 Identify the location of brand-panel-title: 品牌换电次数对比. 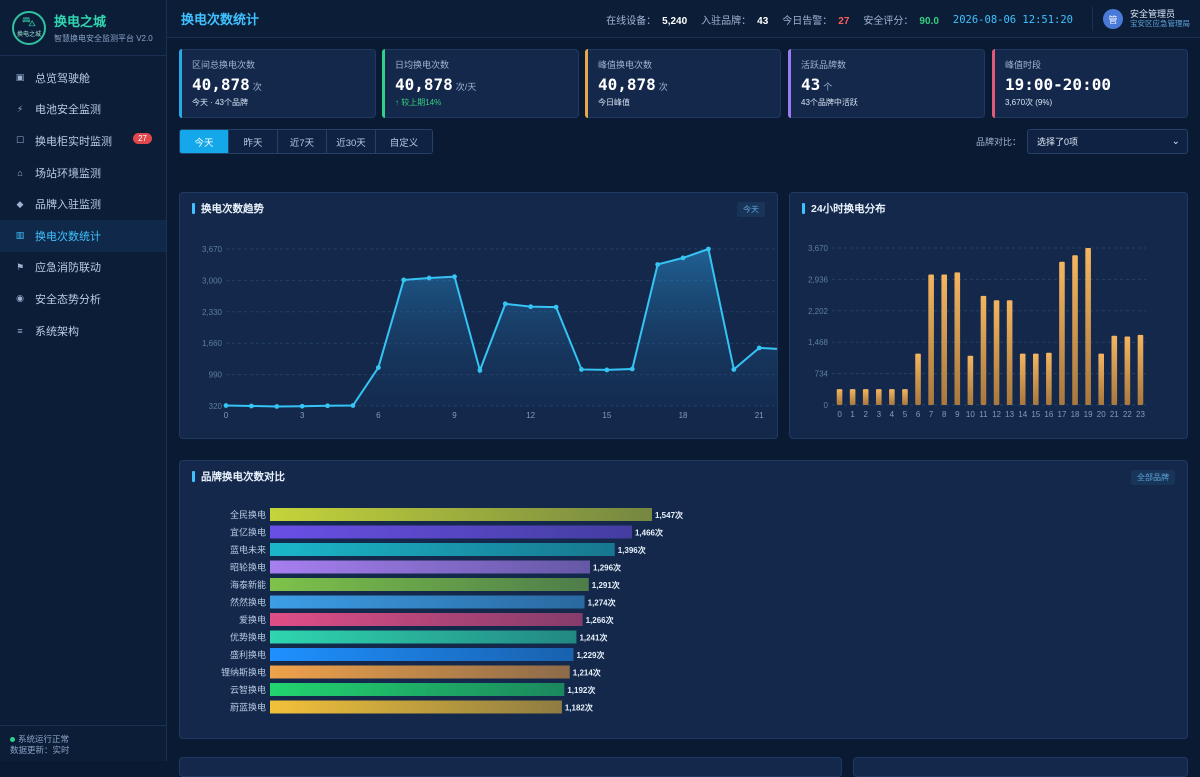
(243, 476).